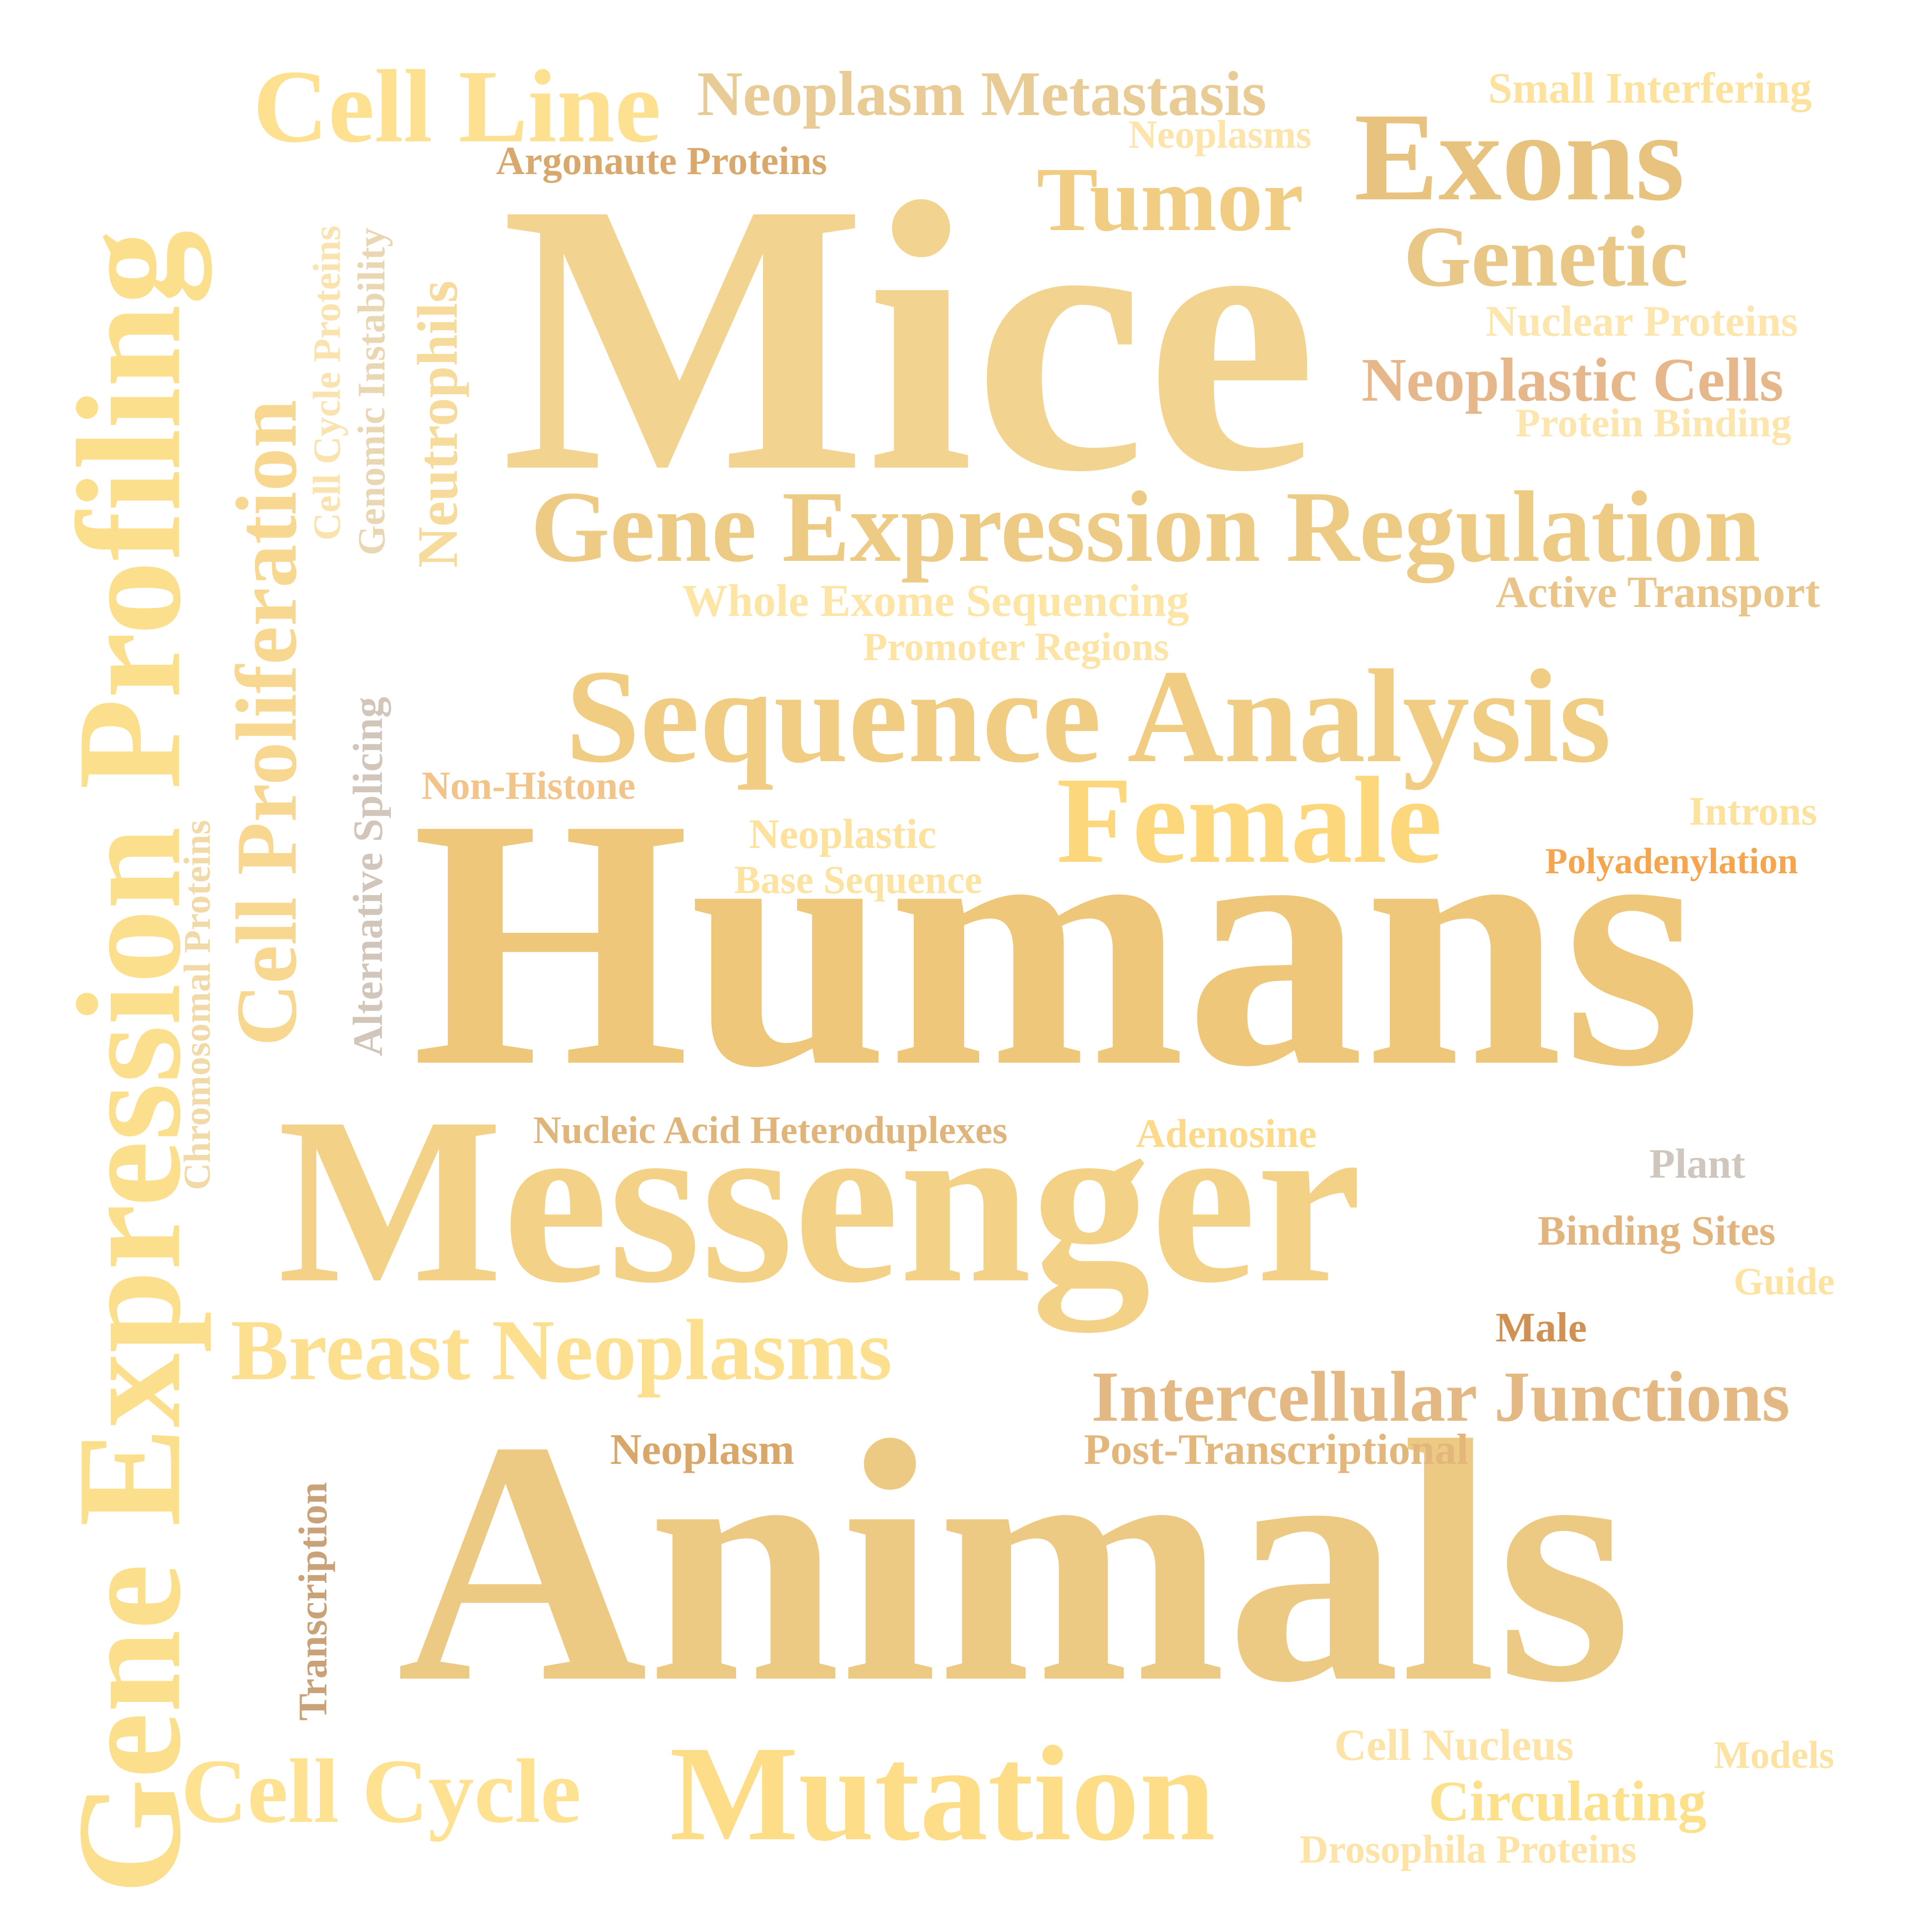 The width and height of the screenshot is (1932, 1932). Describe the element at coordinates (1277, 1450) in the screenshot. I see `word-post-transcriptional: Post-Transcriptional` at that location.